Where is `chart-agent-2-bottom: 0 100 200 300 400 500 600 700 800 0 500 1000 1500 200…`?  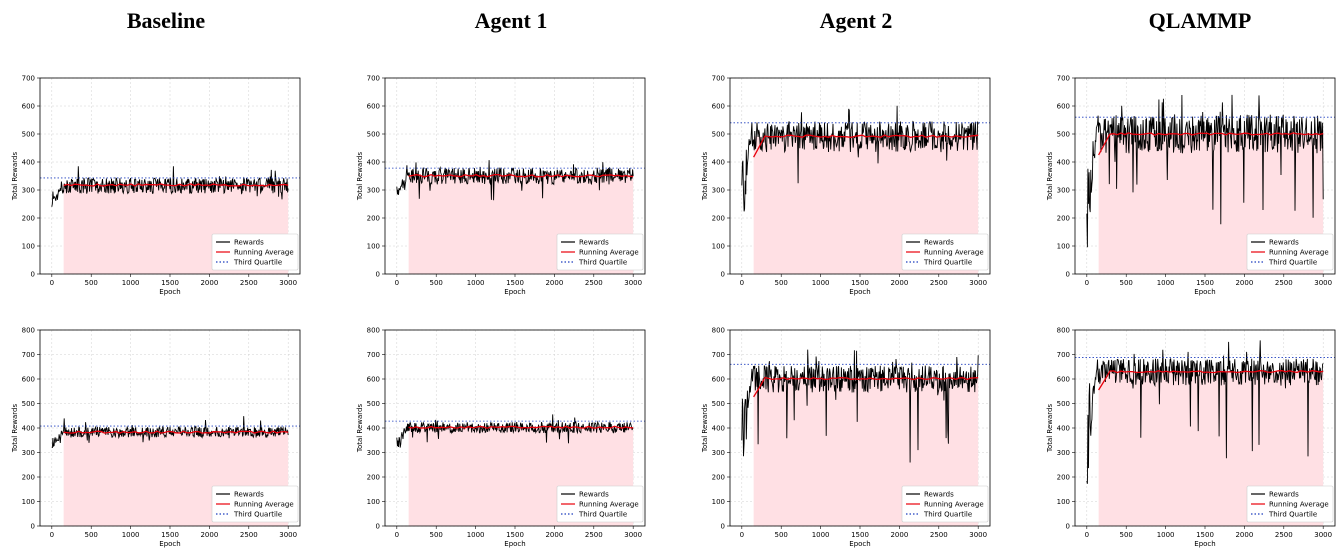
chart-agent-2-bottom: 0 100 200 300 400 500 600 700 800 0 500 1000 1500 200… is located at coordinates (848, 440).